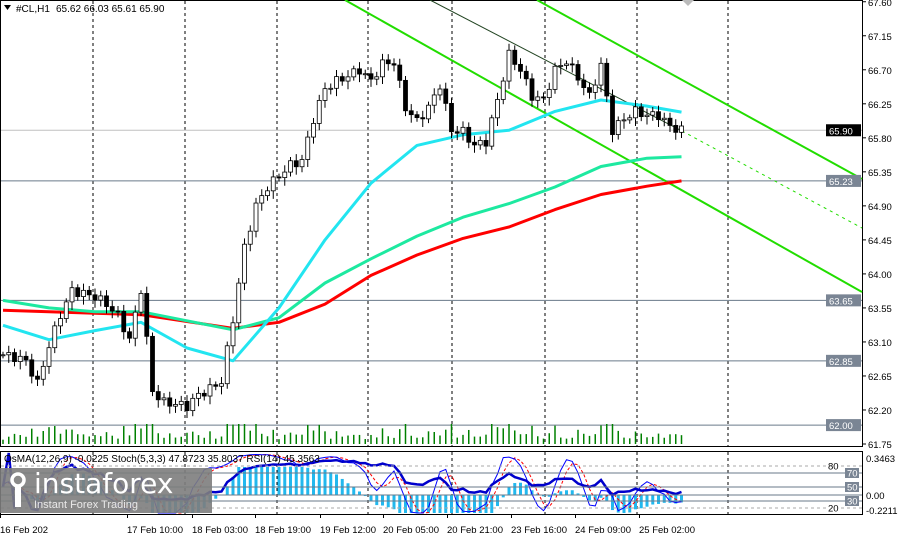 This screenshot has height=541, width=900. Describe the element at coordinates (880, 139) in the screenshot. I see `price-tick-label: 65.80` at that location.